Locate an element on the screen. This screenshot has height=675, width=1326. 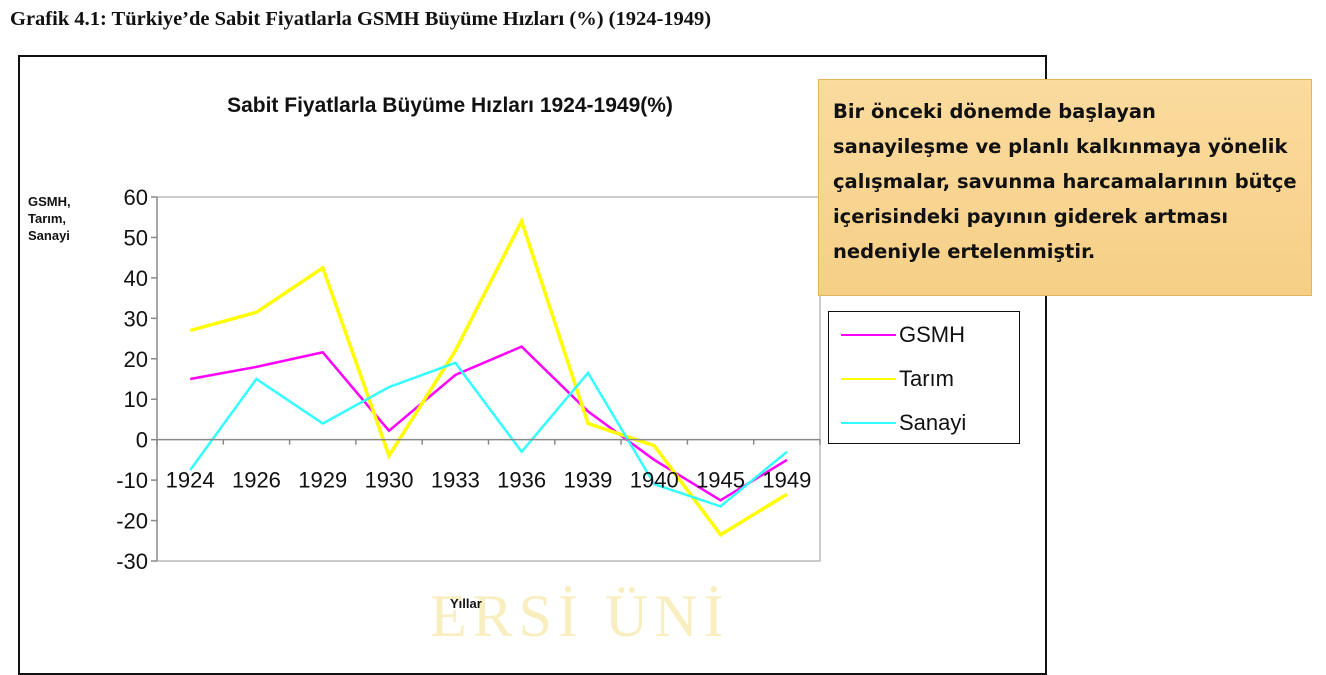
y-axis-label: GSMH, Tarım, Sanayi is located at coordinates (49, 218).